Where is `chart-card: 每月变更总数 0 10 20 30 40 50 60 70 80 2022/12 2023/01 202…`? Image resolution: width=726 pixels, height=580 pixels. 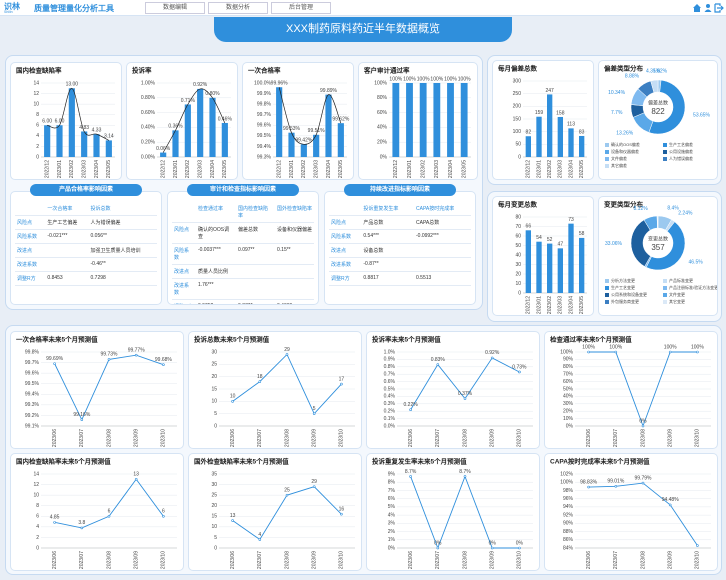
chart-card: 每月变更总数 0 10 20 30 40 50 60 70 80 2022/12 2023/01 202… is located at coordinates (543, 256).